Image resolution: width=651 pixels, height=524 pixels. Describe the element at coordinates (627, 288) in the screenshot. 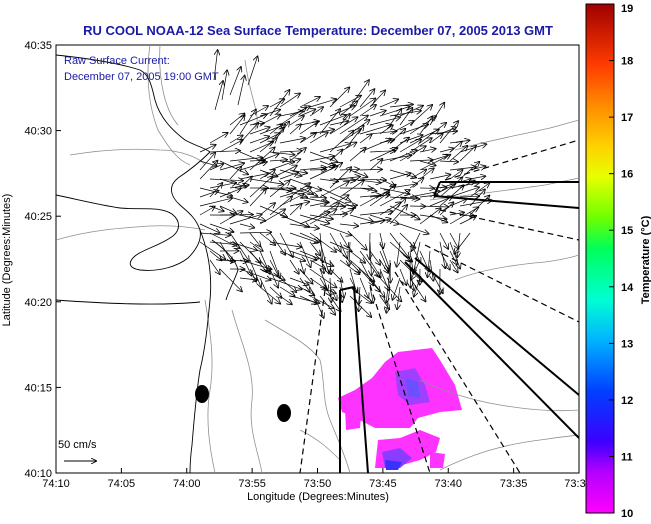

I see `colorbar-tick-label: 14` at that location.